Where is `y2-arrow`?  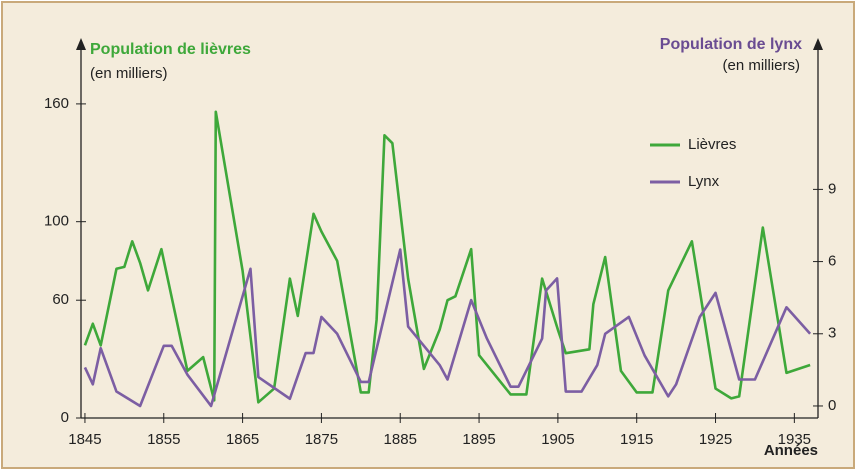
y2-arrow is located at coordinates (818, 44).